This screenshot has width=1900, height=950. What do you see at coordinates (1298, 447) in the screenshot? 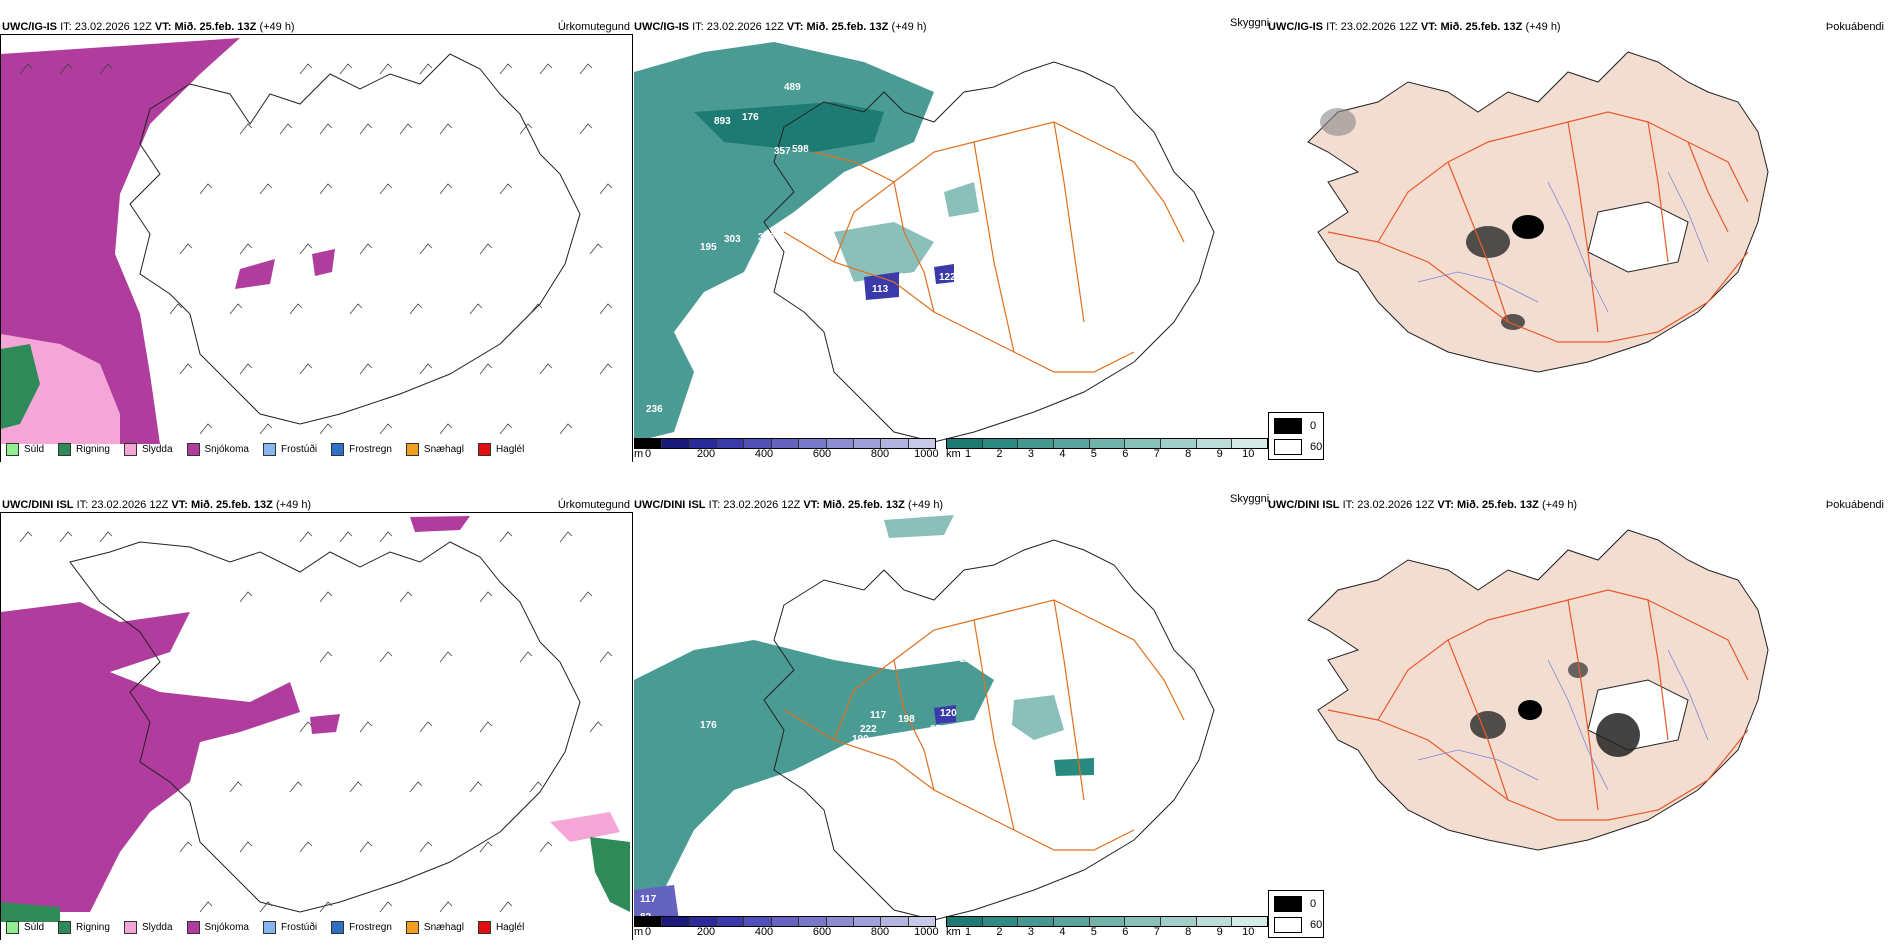
I see `fog-key-row: 60` at bounding box center [1298, 447].